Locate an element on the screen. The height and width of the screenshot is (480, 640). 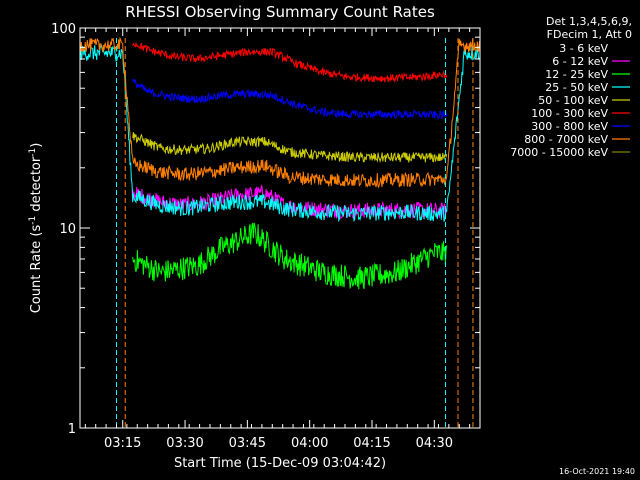
timestamp: 16-Oct-2021 19:40 is located at coordinates (597, 471).